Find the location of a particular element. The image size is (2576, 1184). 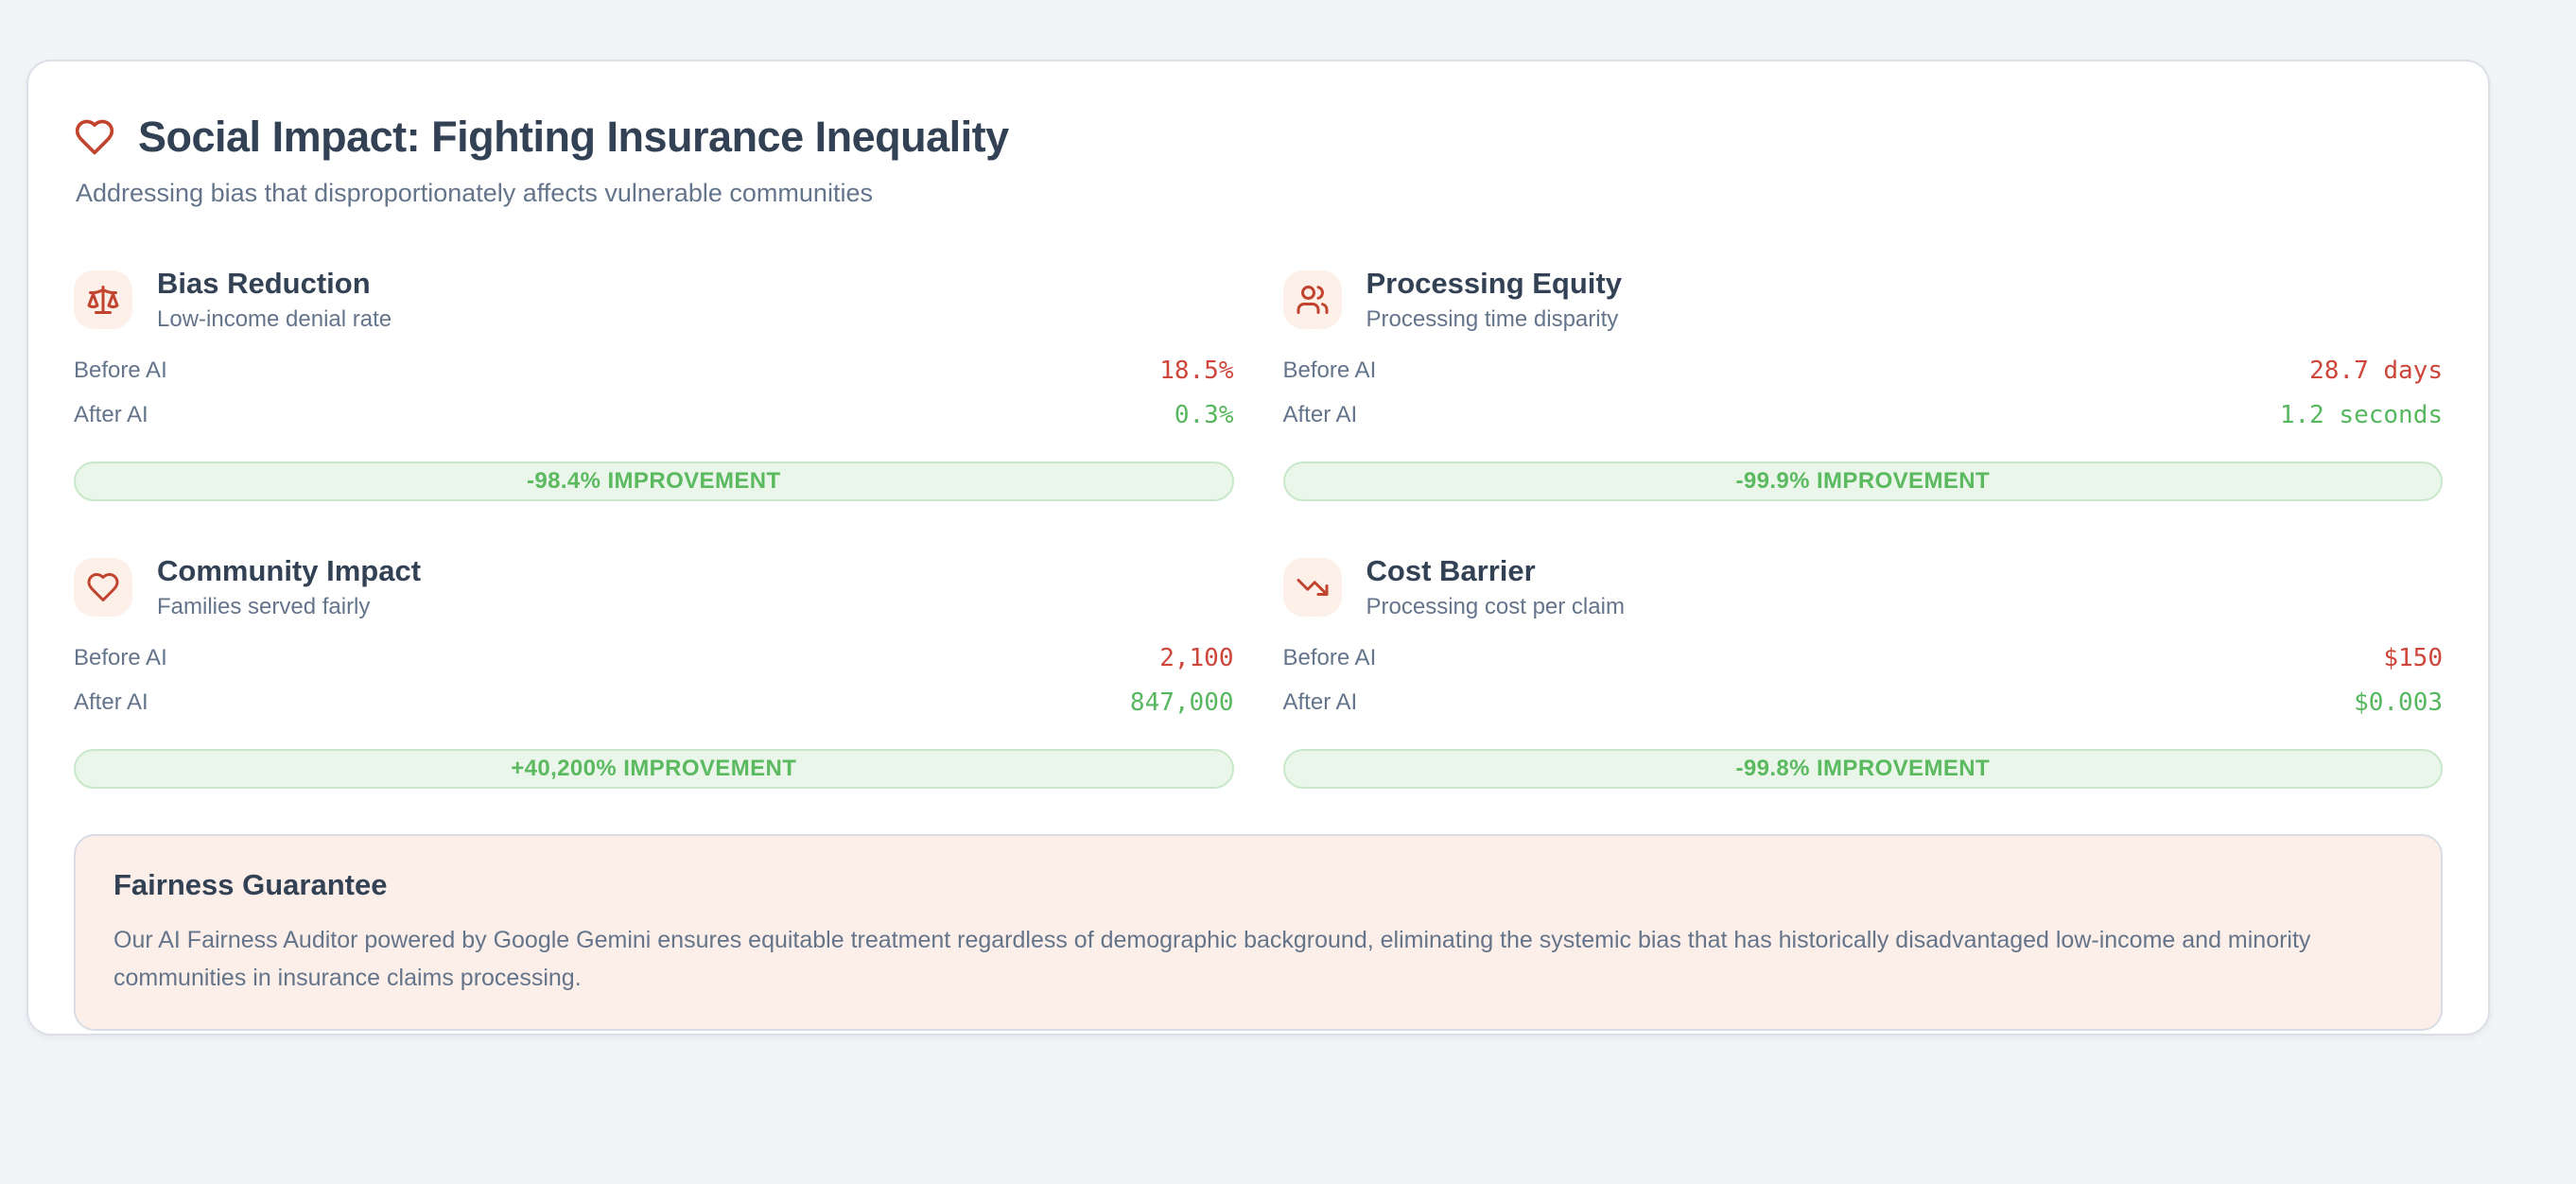

metric-title: Community Impact is located at coordinates (289, 570).